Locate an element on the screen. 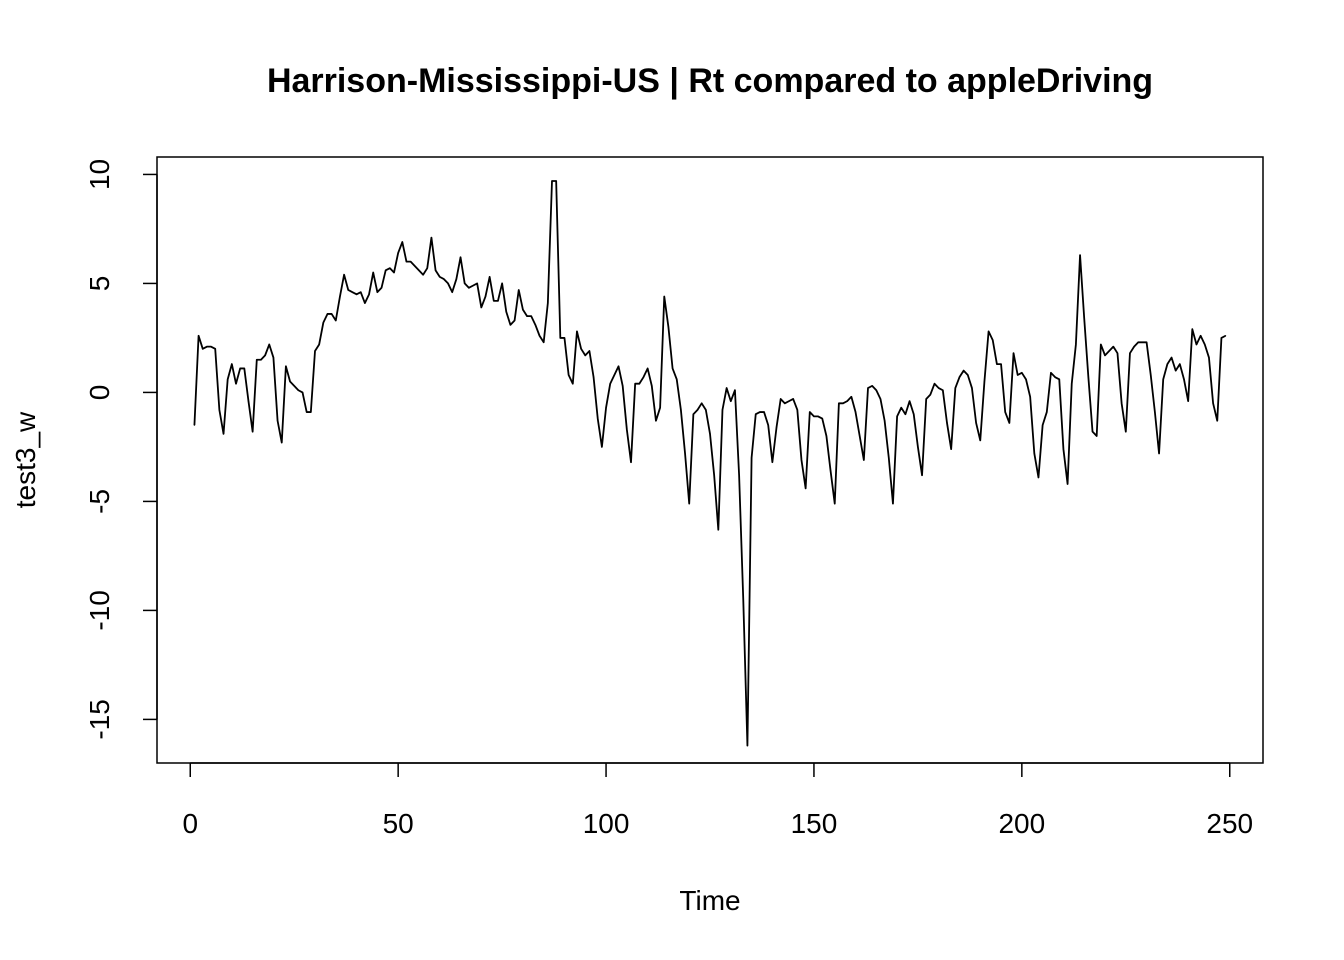 The image size is (1344, 960). y-tick-label: 5 is located at coordinates (99, 284).